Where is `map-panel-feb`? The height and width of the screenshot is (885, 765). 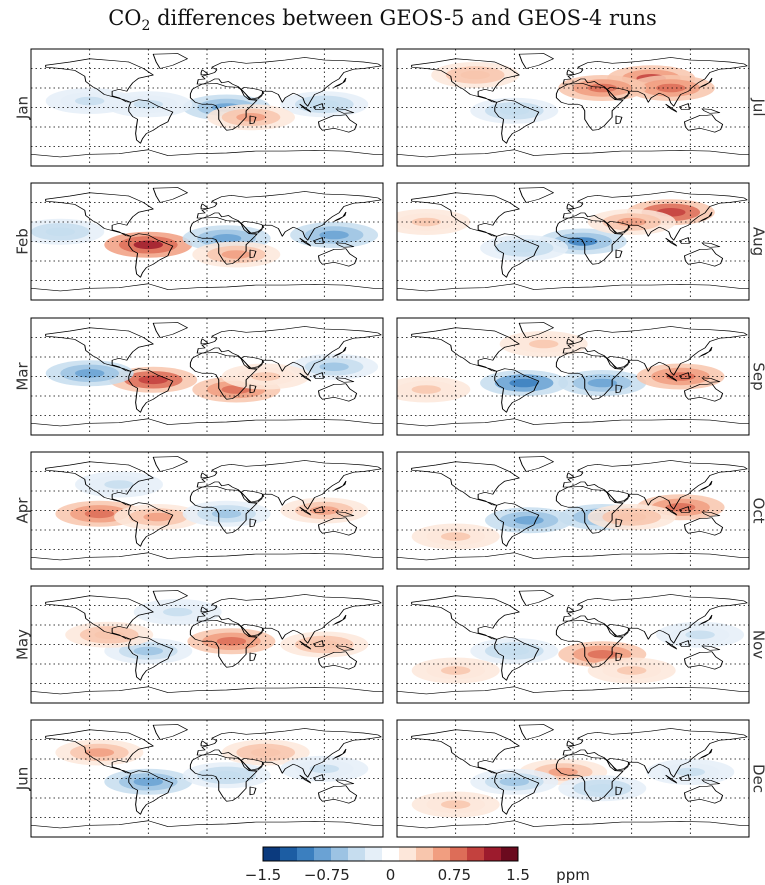 map-panel-feb is located at coordinates (207, 241).